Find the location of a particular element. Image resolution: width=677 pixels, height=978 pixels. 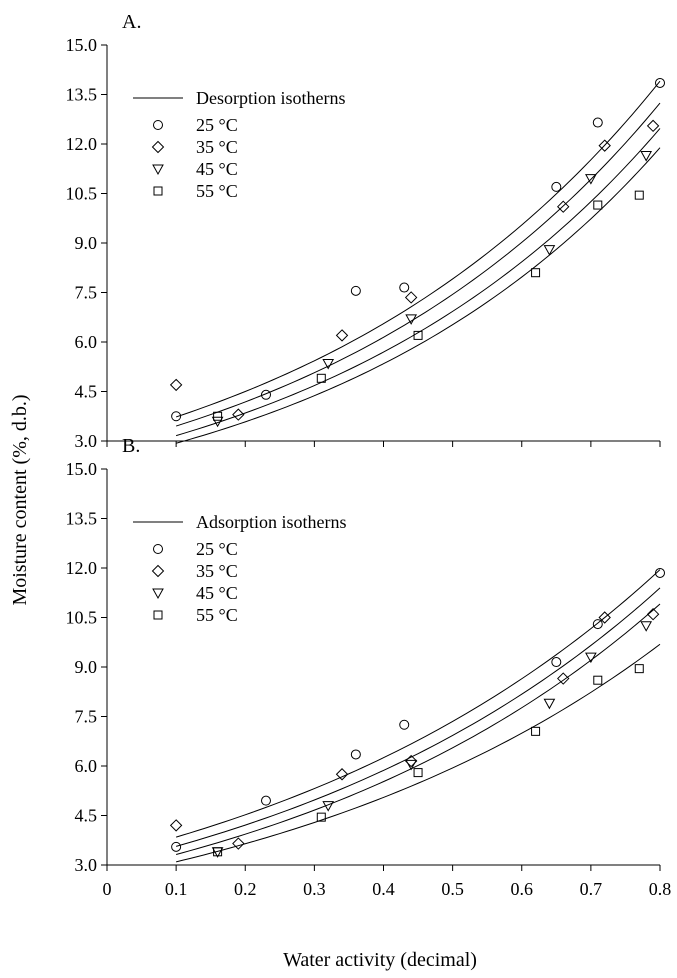

y-tick-label: 4.5 is located at coordinates (86, 392).